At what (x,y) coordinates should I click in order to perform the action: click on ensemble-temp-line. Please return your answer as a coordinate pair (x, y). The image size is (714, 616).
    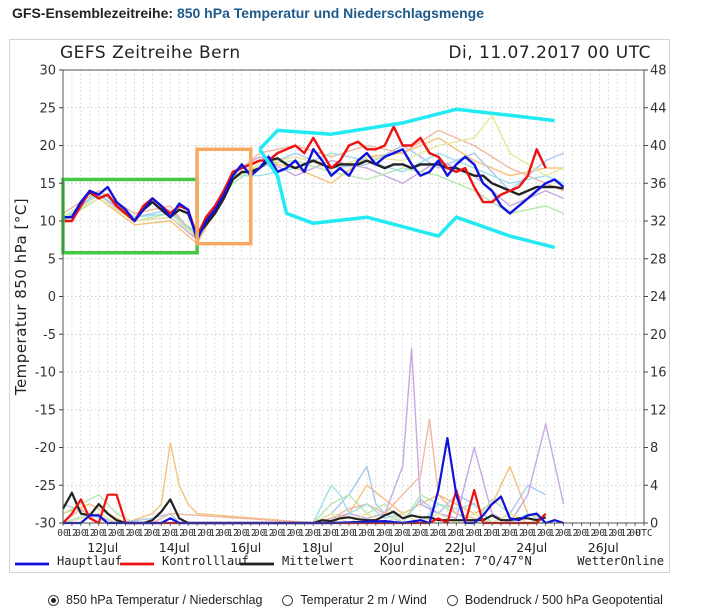
    Looking at the image, I should click on (313, 191).